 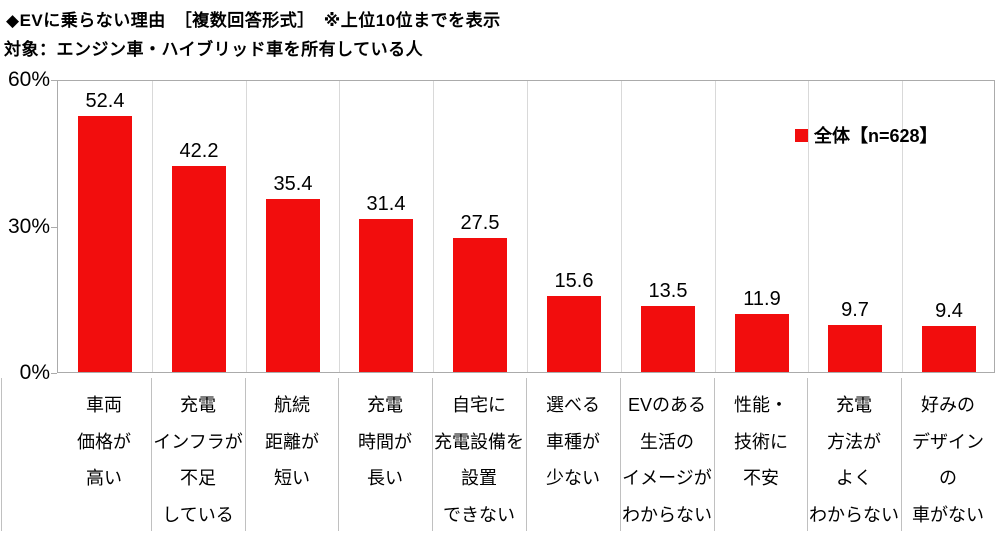 What do you see at coordinates (876, 136) in the screenshot?
I see `legend-label: 全体【n=628】` at bounding box center [876, 136].